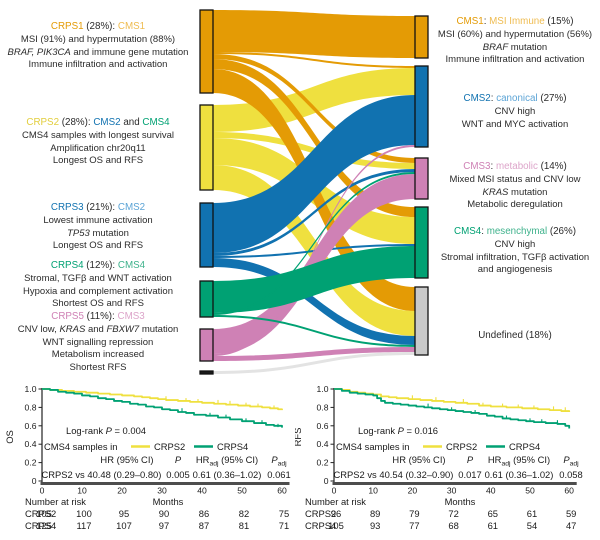 This screenshot has height=540, width=600. What do you see at coordinates (178, 459) in the screenshot?
I see `svg-text: P` at bounding box center [178, 459].